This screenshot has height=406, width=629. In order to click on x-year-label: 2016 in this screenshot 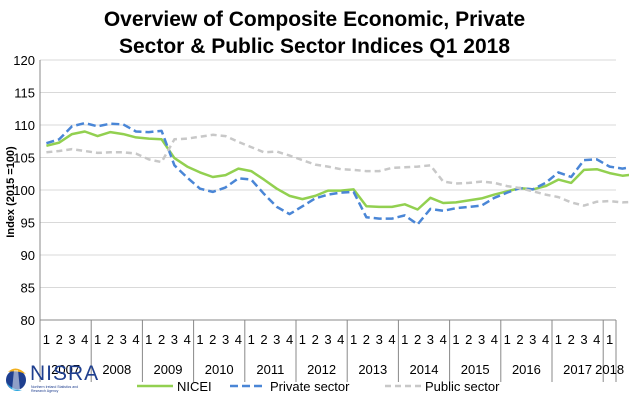, I will do `click(526, 369)`.